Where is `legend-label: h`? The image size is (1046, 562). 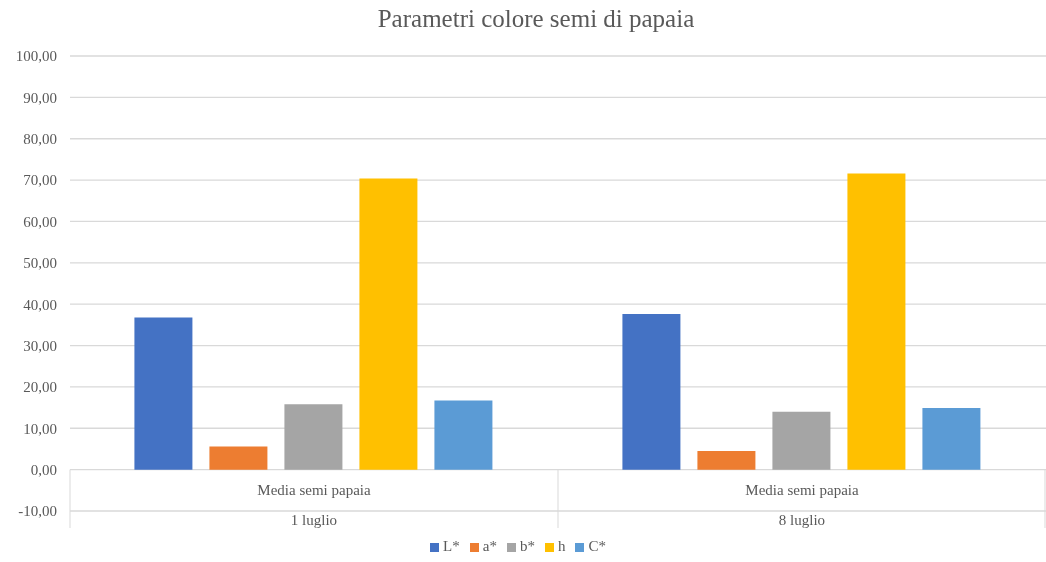 legend-label: h is located at coordinates (561, 546).